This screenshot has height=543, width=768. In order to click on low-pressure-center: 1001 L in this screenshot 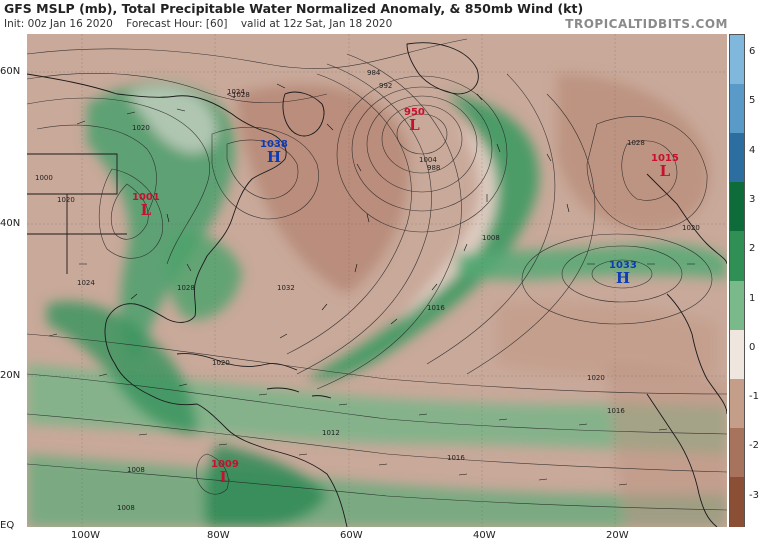, I will do `click(146, 205)`.